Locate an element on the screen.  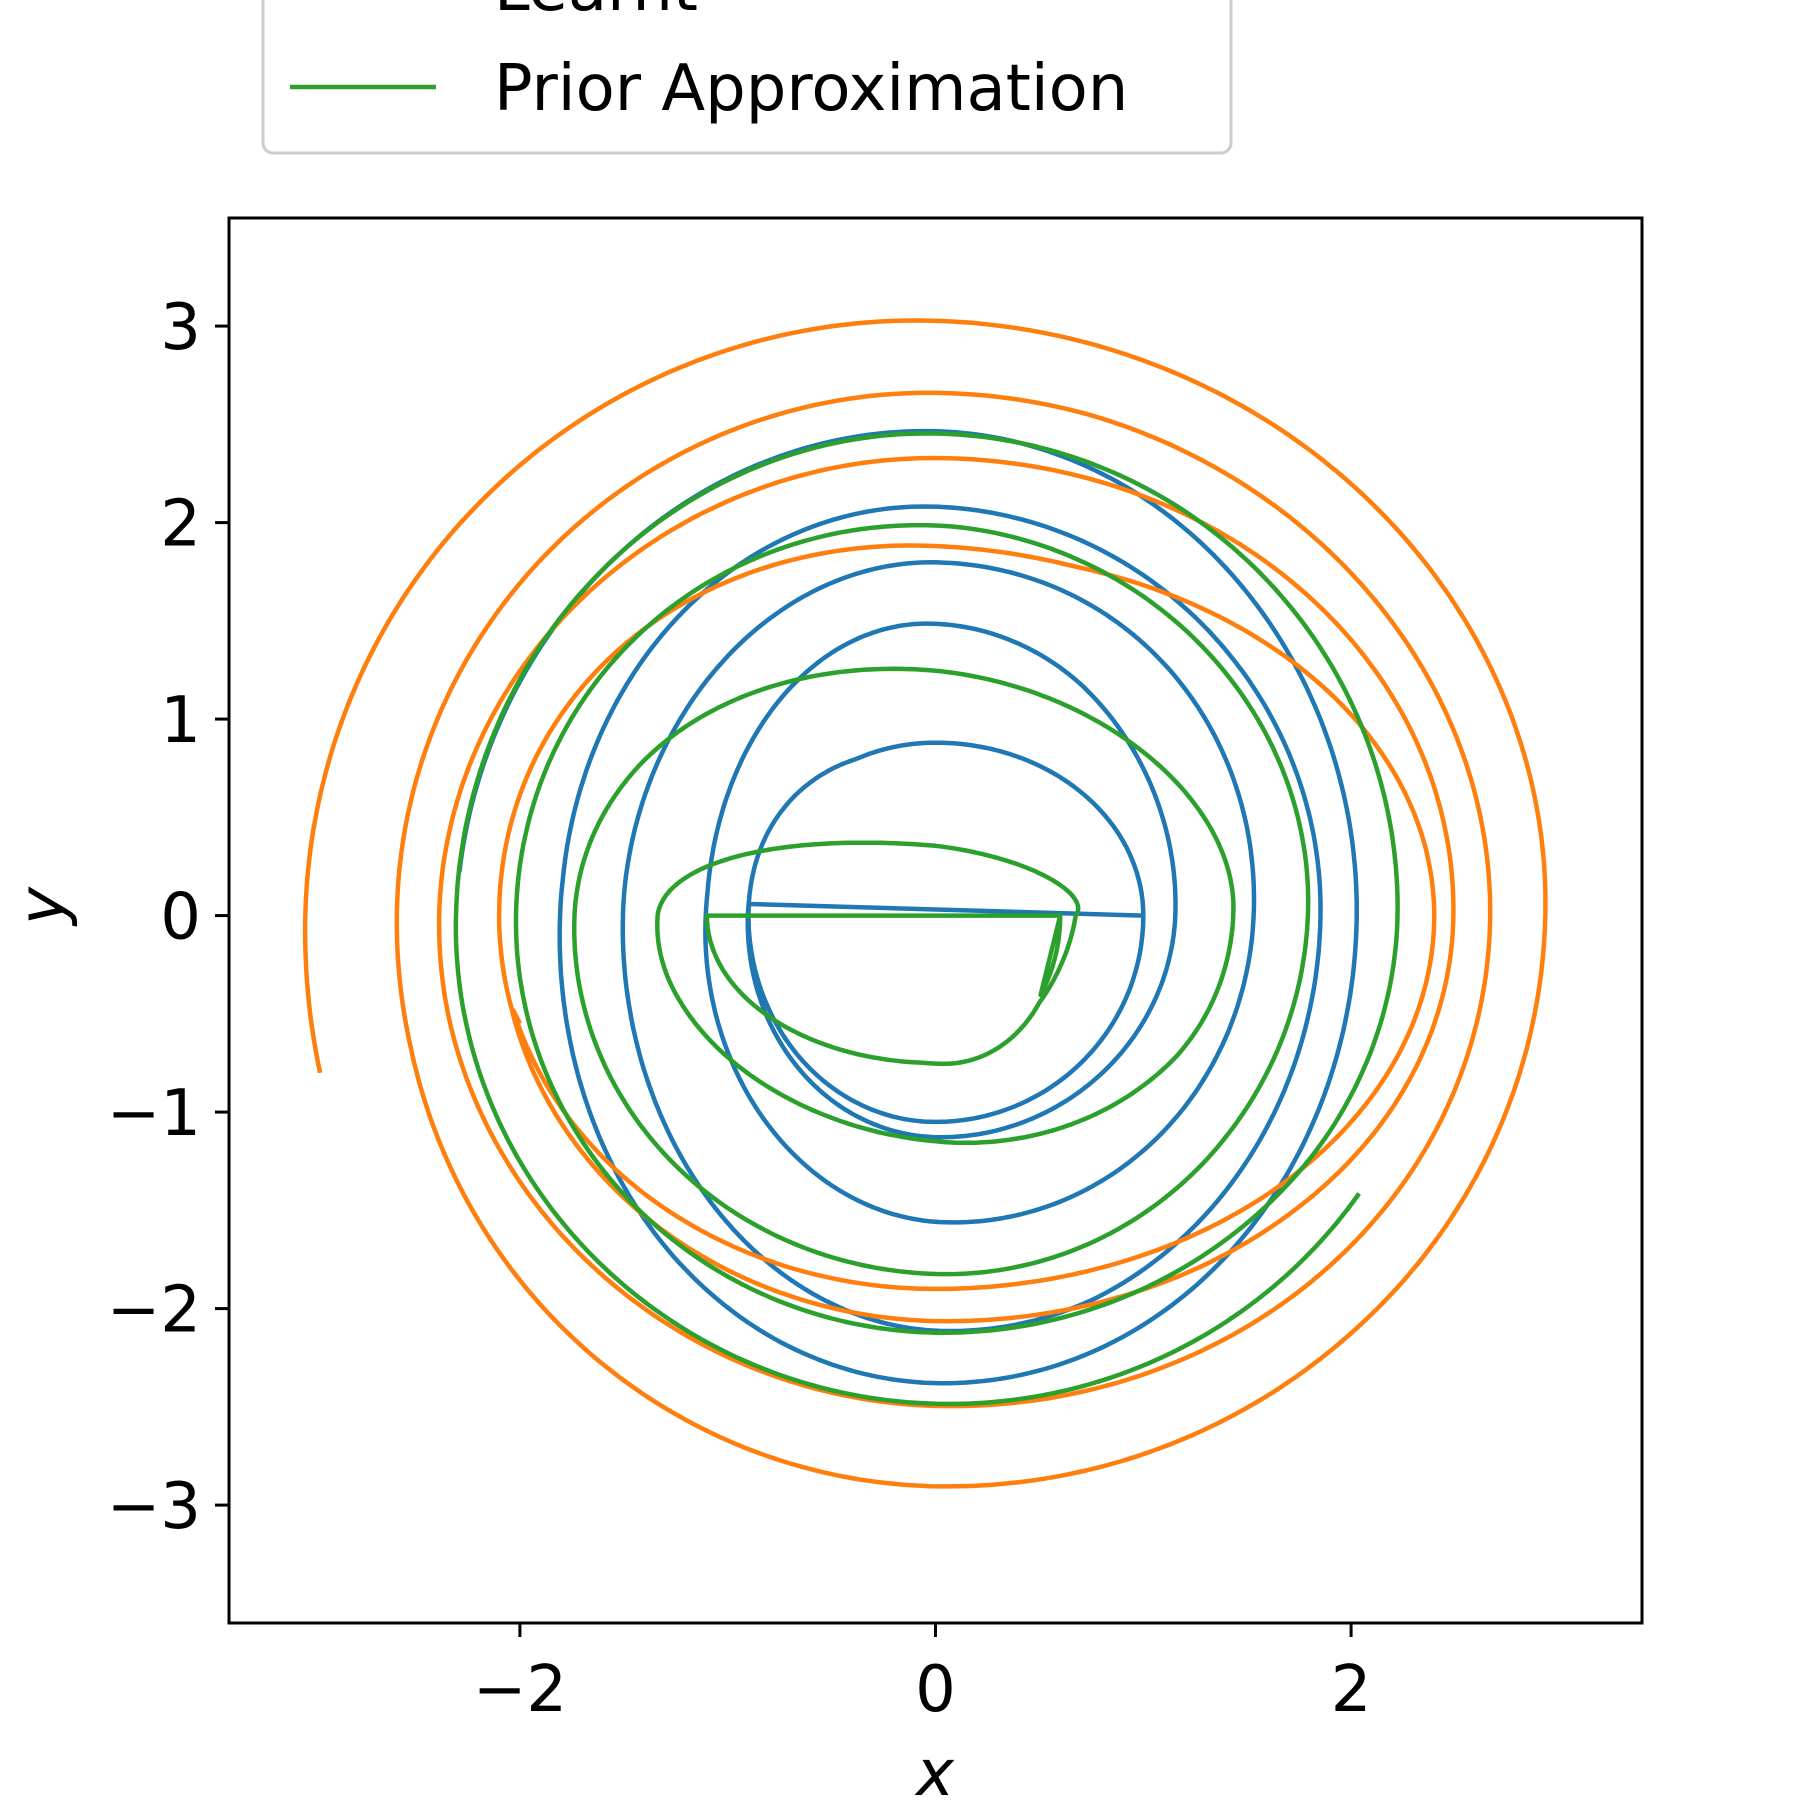
y-axis: −3 −2 −1 0 1 2 3 is located at coordinates (168, 917).